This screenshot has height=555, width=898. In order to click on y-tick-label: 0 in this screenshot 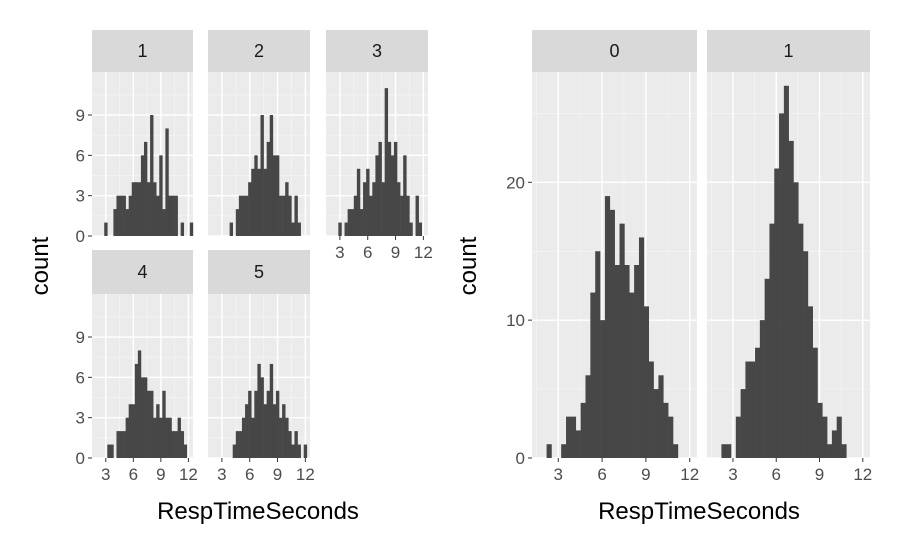, I will do `click(520, 458)`.